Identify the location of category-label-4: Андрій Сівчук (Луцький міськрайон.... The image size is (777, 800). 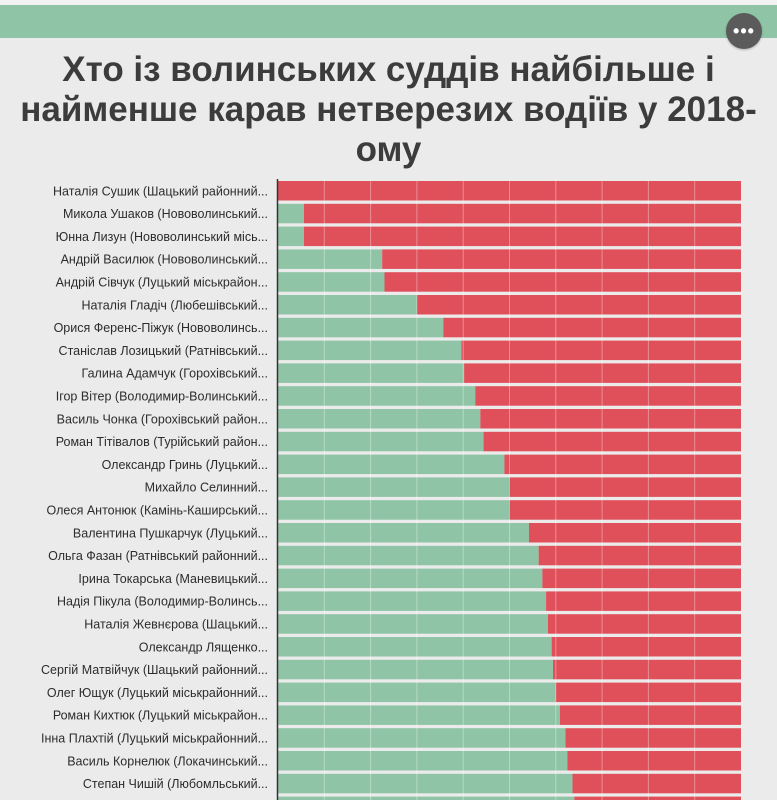
(162, 282).